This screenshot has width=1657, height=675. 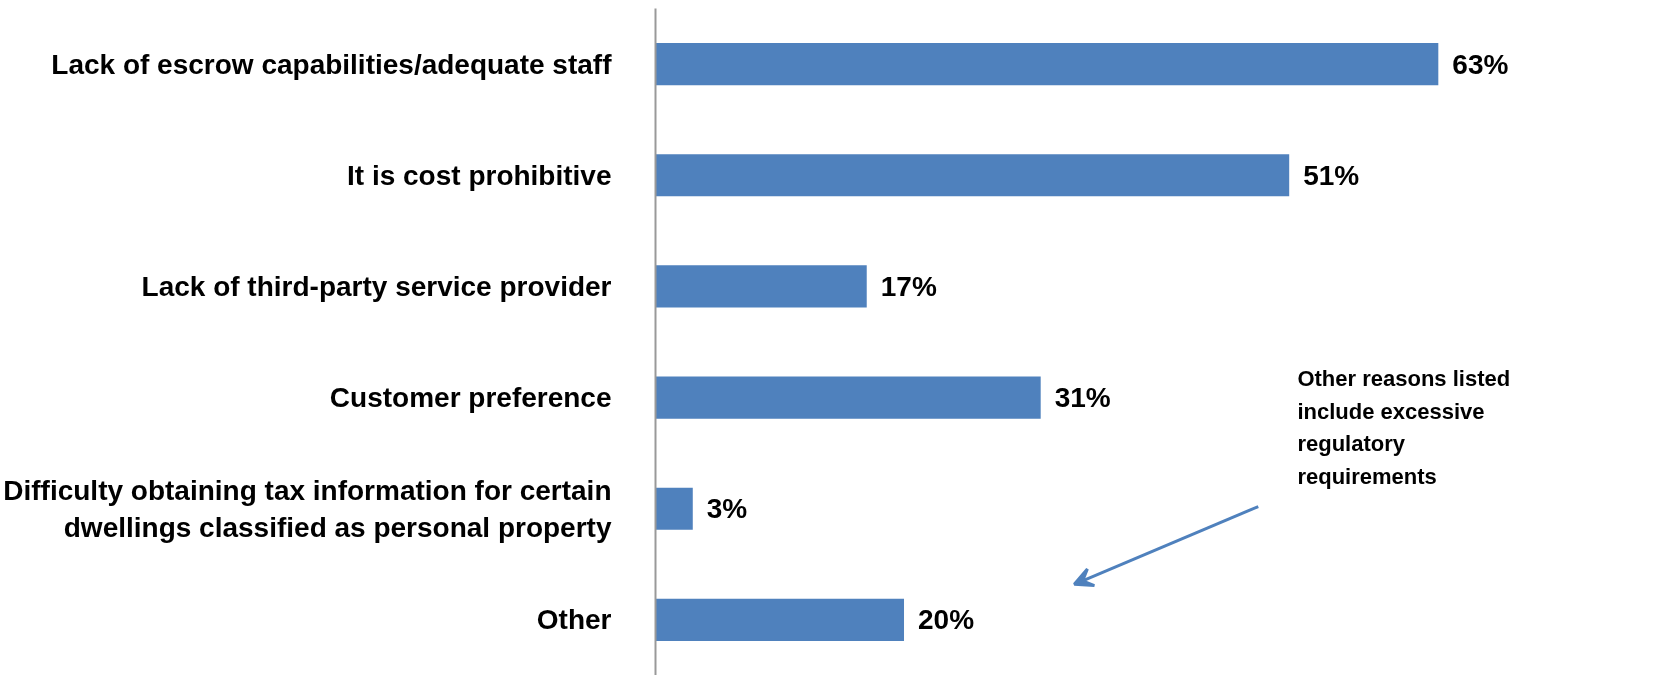 I want to click on data-label: 3%, so click(x=727, y=509).